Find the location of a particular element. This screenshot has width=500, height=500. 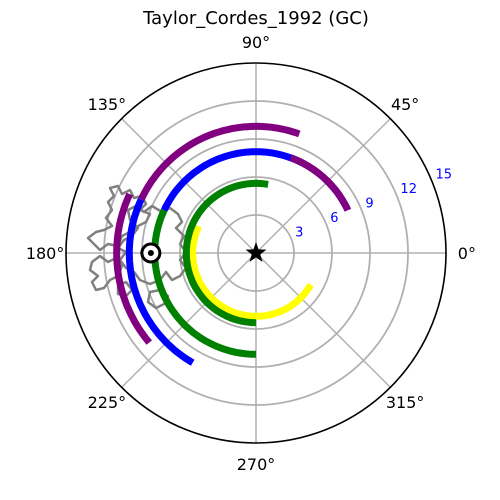

theta-tick-label: 0° is located at coordinates (467, 253).